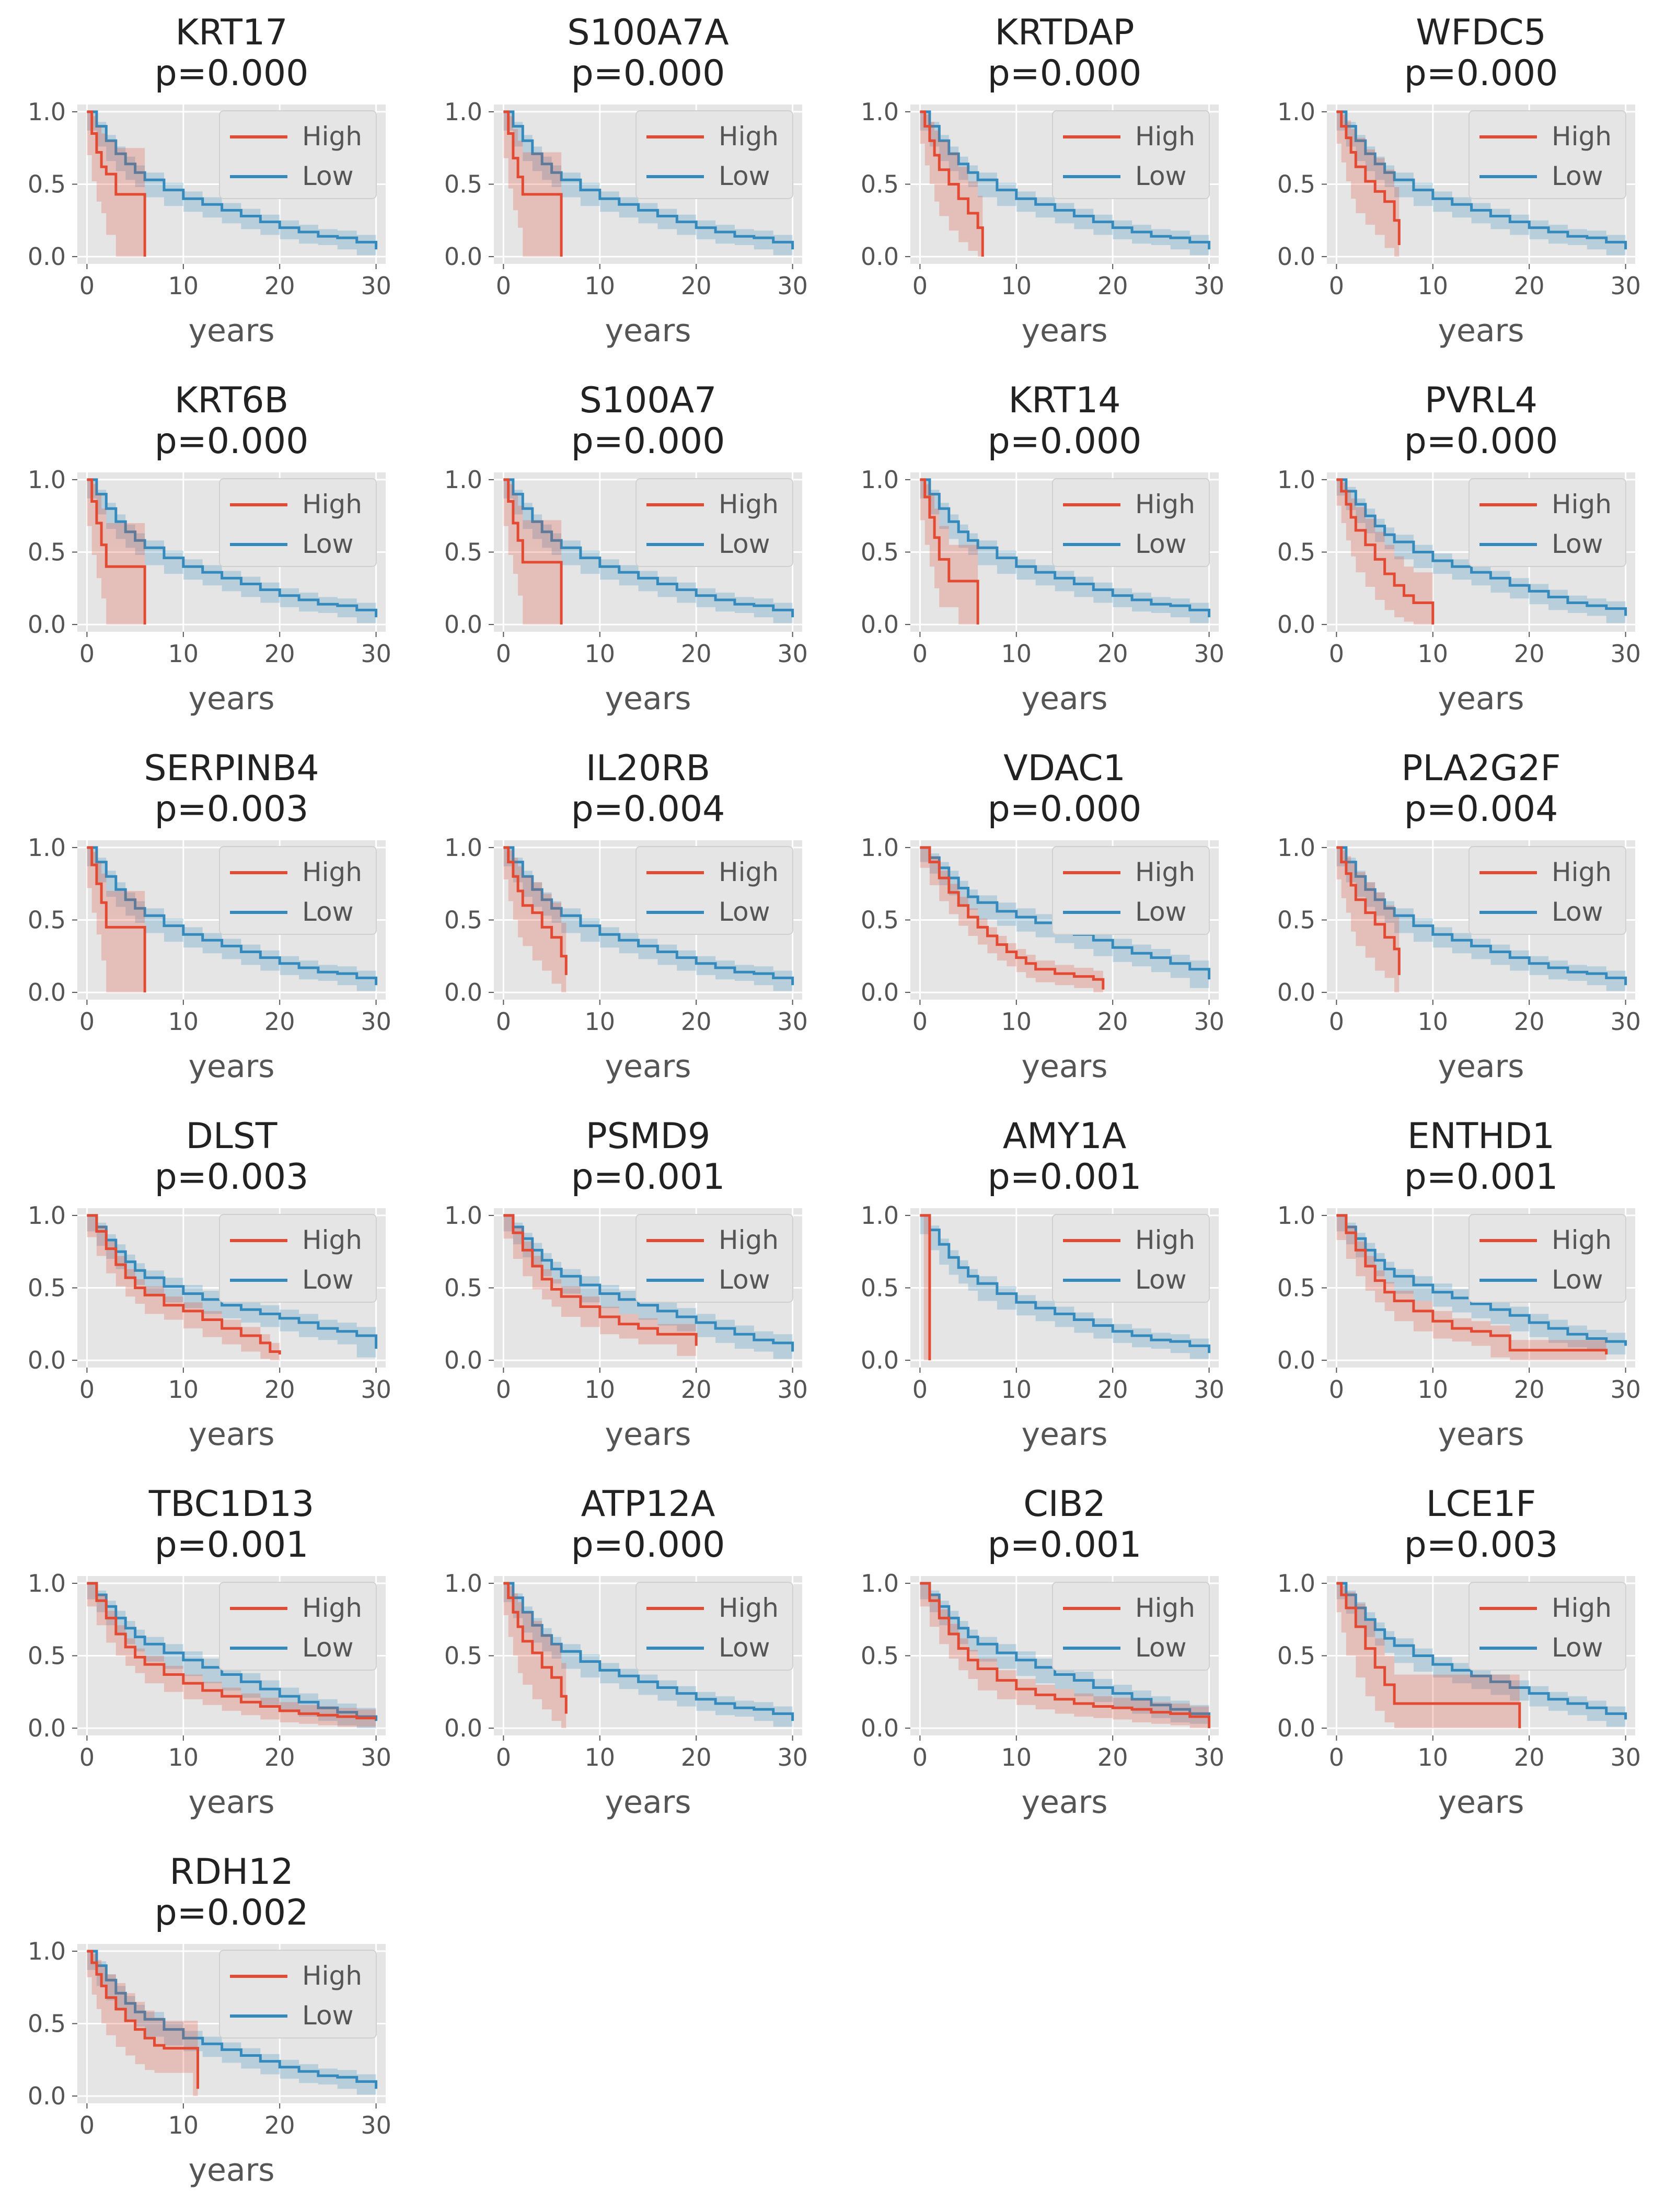 The width and height of the screenshot is (1665, 2212). What do you see at coordinates (1481, 1505) in the screenshot?
I see `panel-title: LCE1F` at bounding box center [1481, 1505].